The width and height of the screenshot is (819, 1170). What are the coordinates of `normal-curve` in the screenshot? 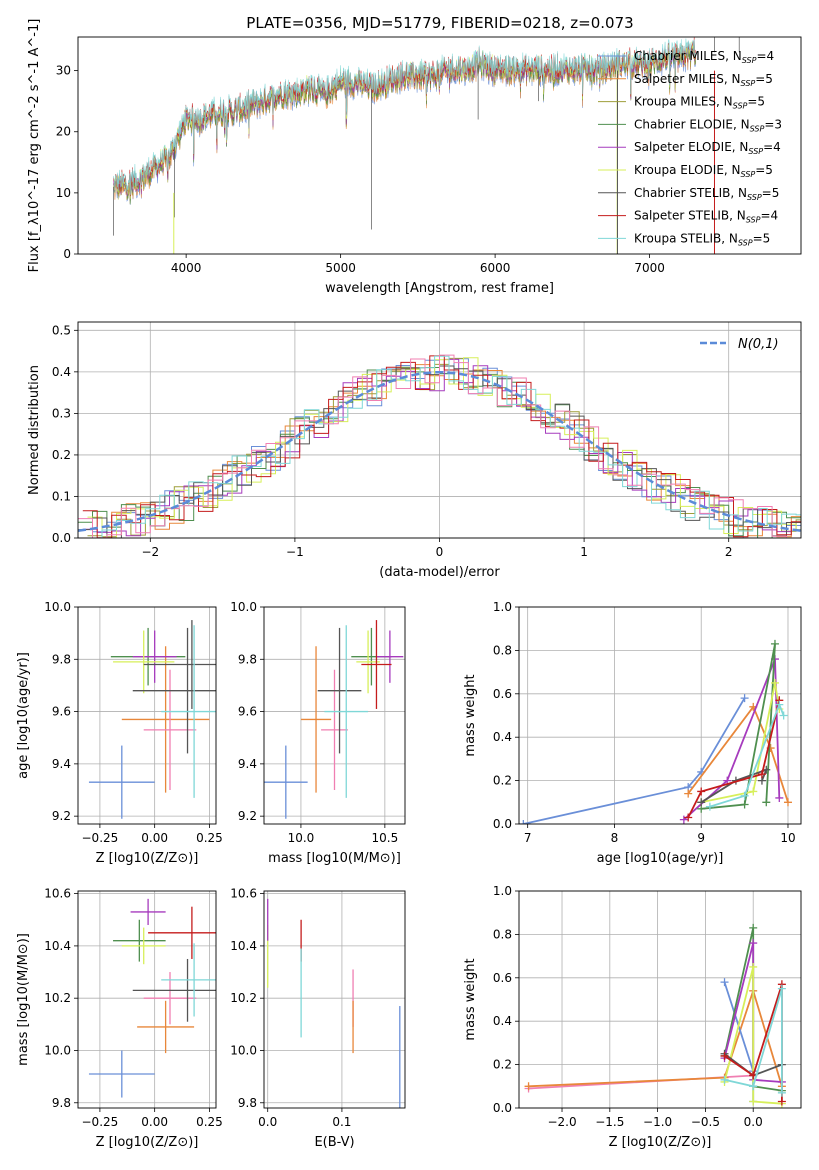 It's located at (439, 451).